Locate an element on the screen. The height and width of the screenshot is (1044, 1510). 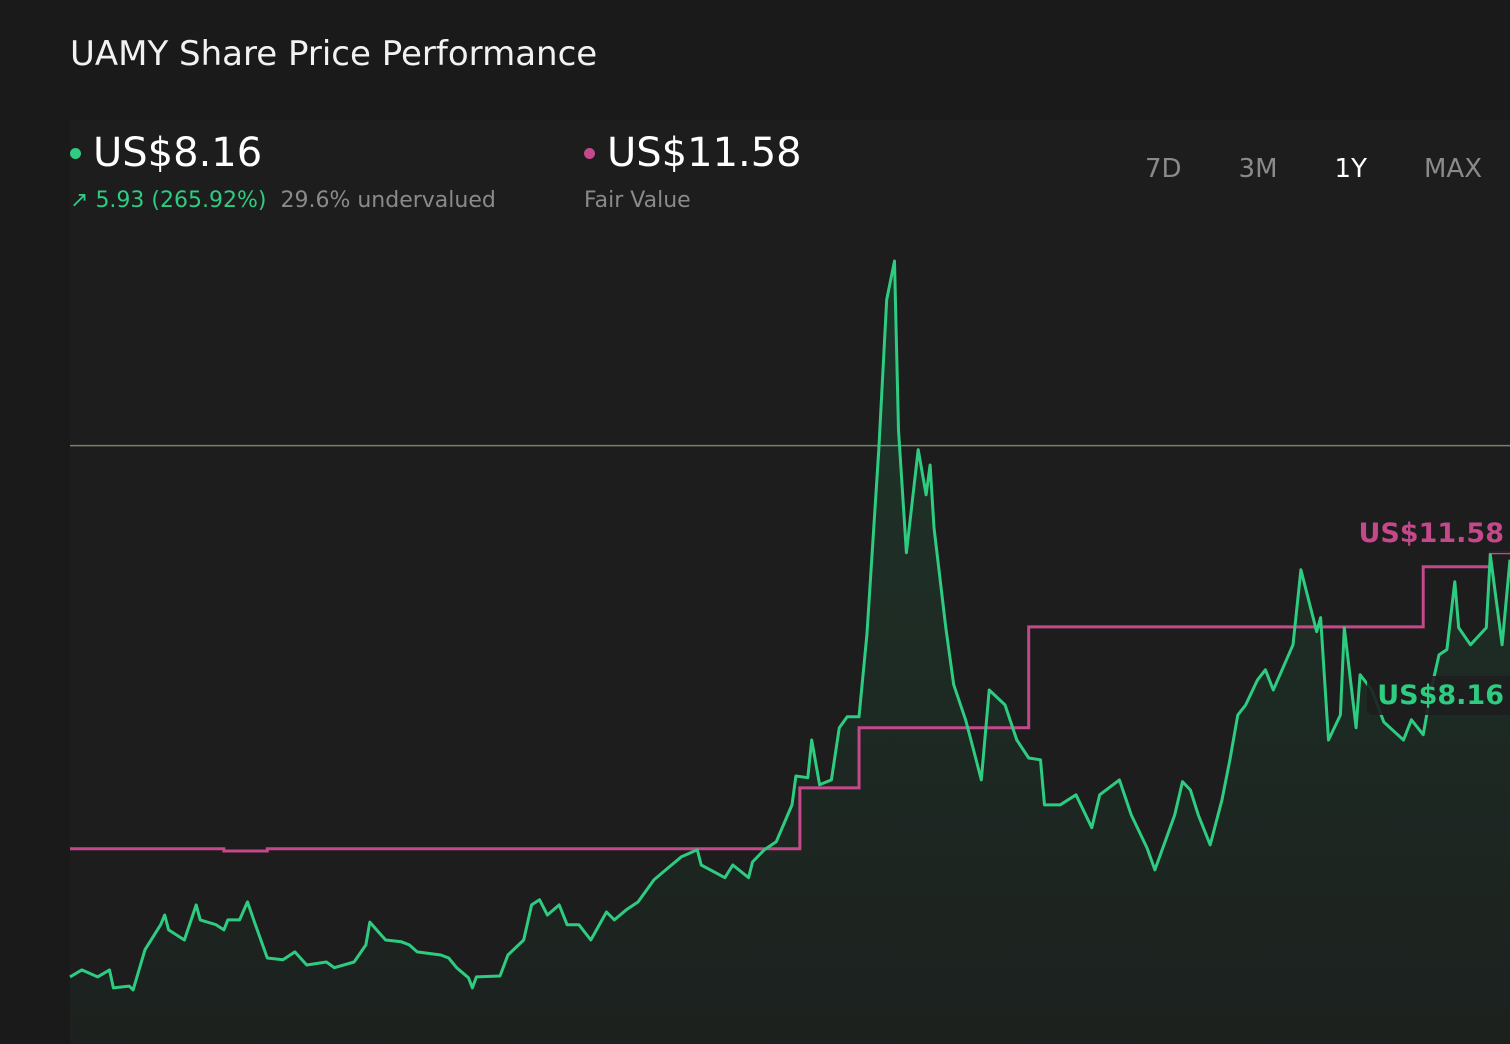
fair-value-block: US$11.58 Fair Value is located at coordinates (693, 171).